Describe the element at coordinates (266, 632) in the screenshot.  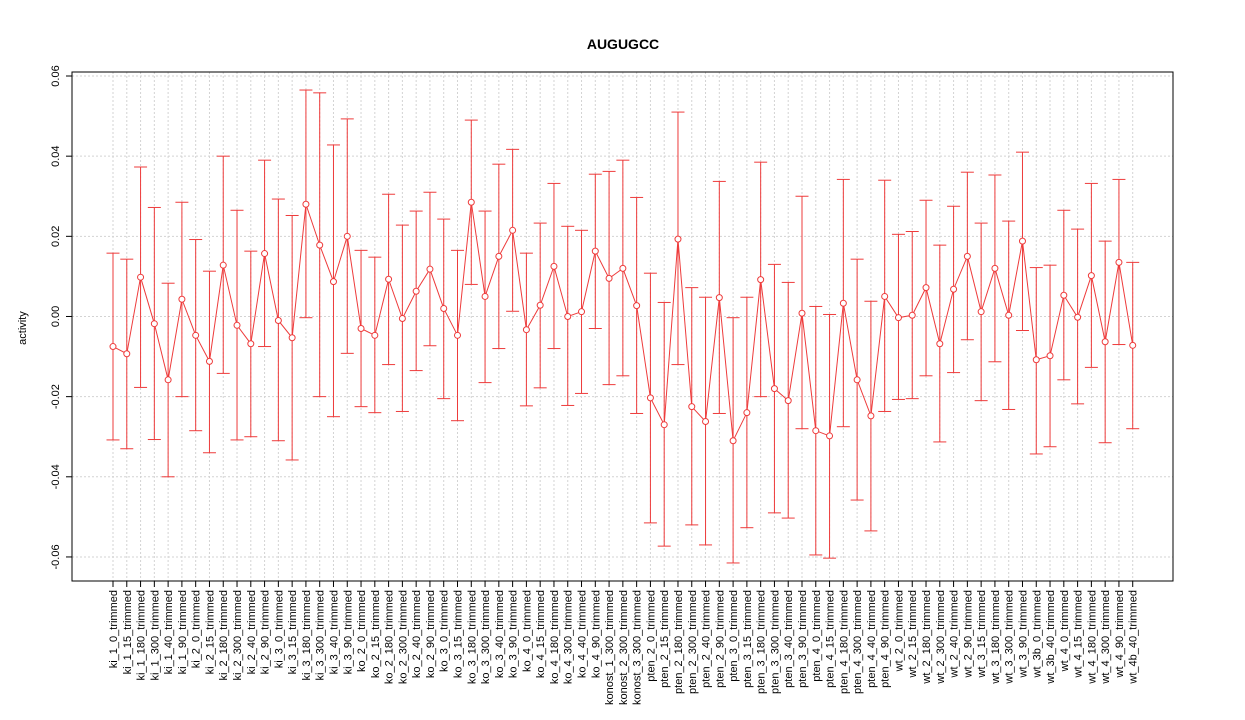
I see `x-tick-label: ki_2_90_trimmed` at that location.